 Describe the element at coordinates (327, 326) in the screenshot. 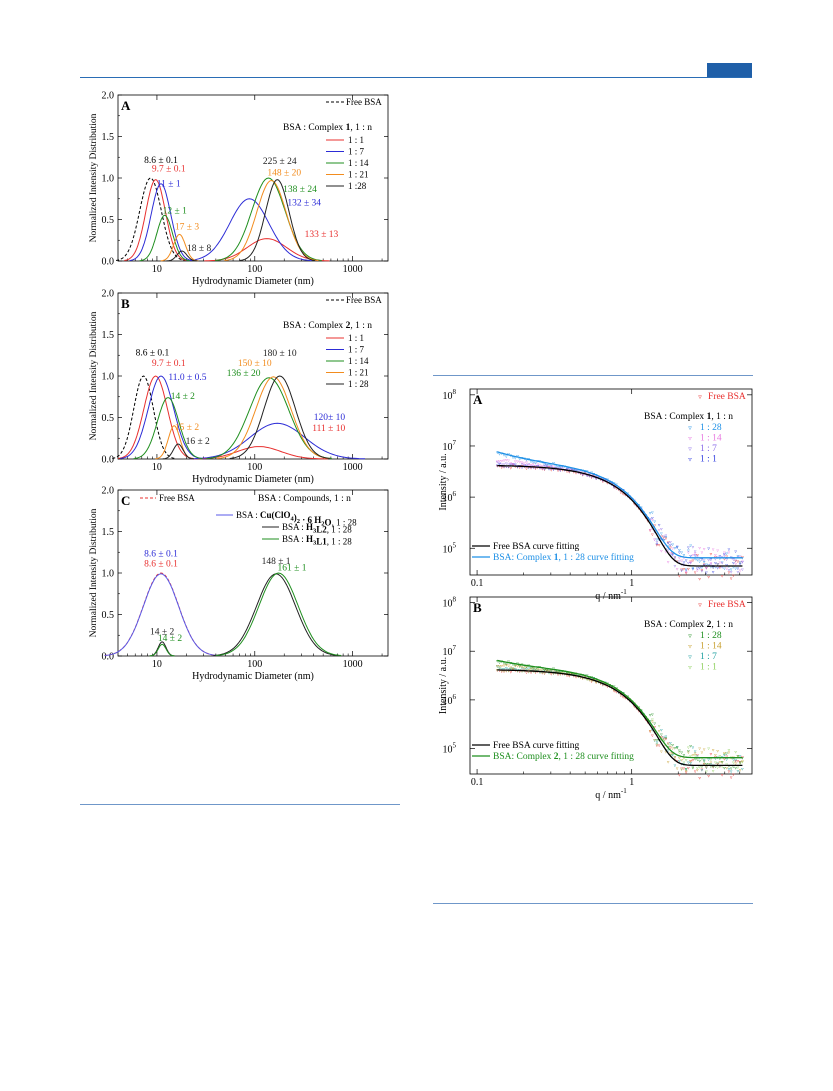

I see `legend-title: BSA : Complex 2, 1 : n` at that location.